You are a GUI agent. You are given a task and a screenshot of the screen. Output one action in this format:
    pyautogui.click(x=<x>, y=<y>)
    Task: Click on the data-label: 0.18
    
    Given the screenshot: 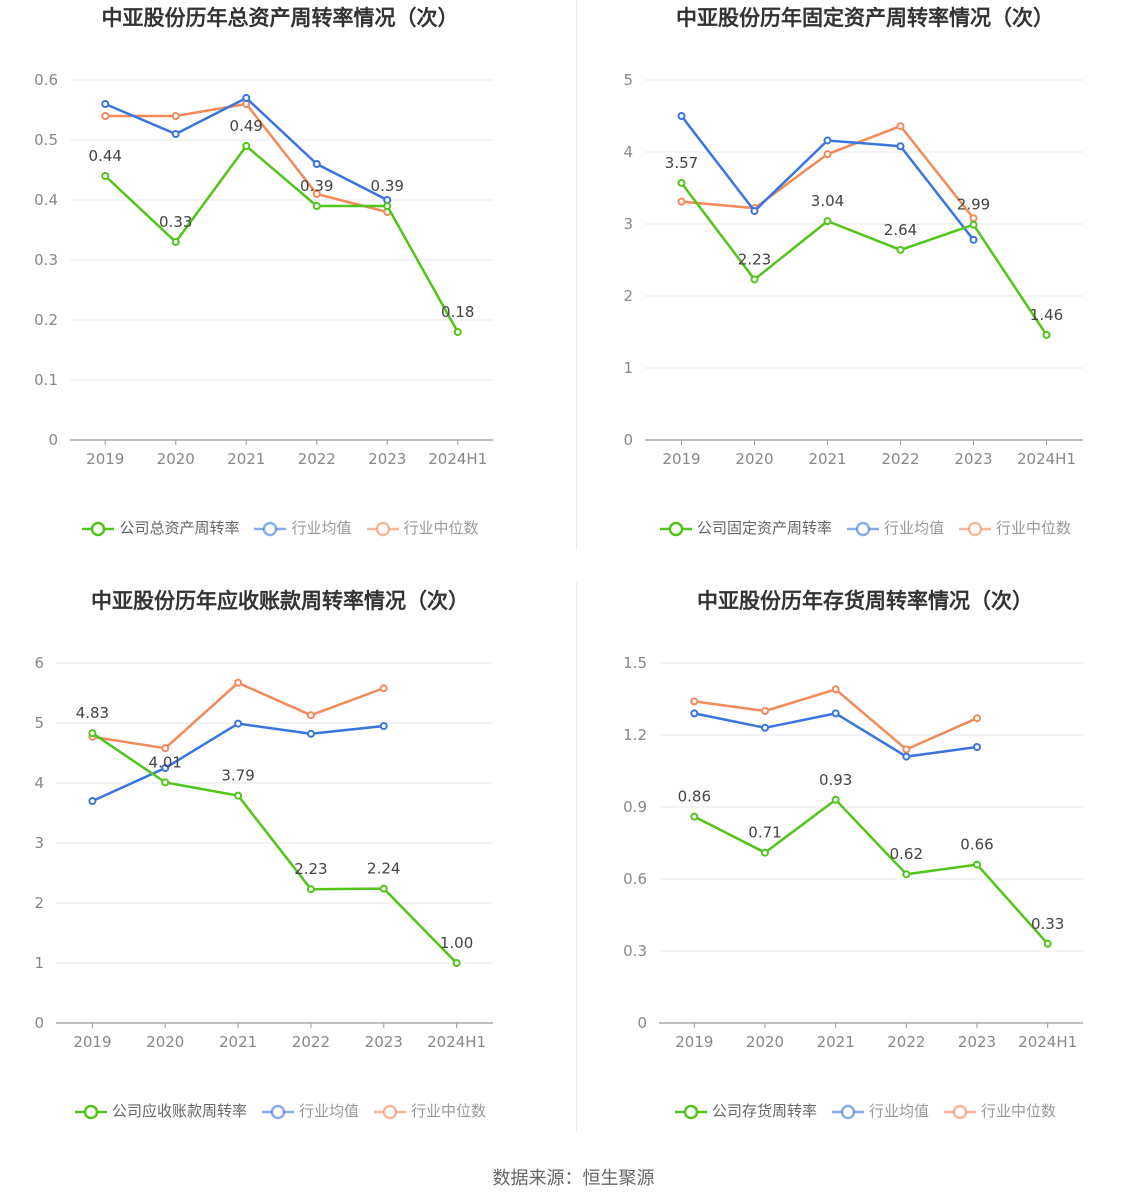 What is the action you would take?
    pyautogui.click(x=457, y=312)
    